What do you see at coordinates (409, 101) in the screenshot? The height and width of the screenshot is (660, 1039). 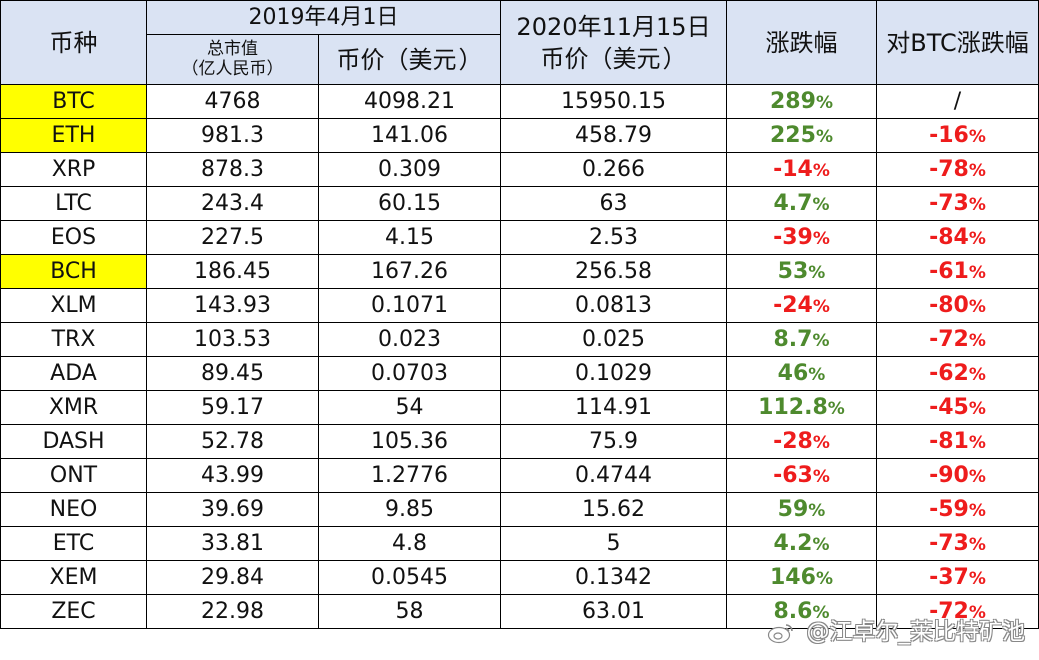 I see `price-2019-cell: 4098.21` at bounding box center [409, 101].